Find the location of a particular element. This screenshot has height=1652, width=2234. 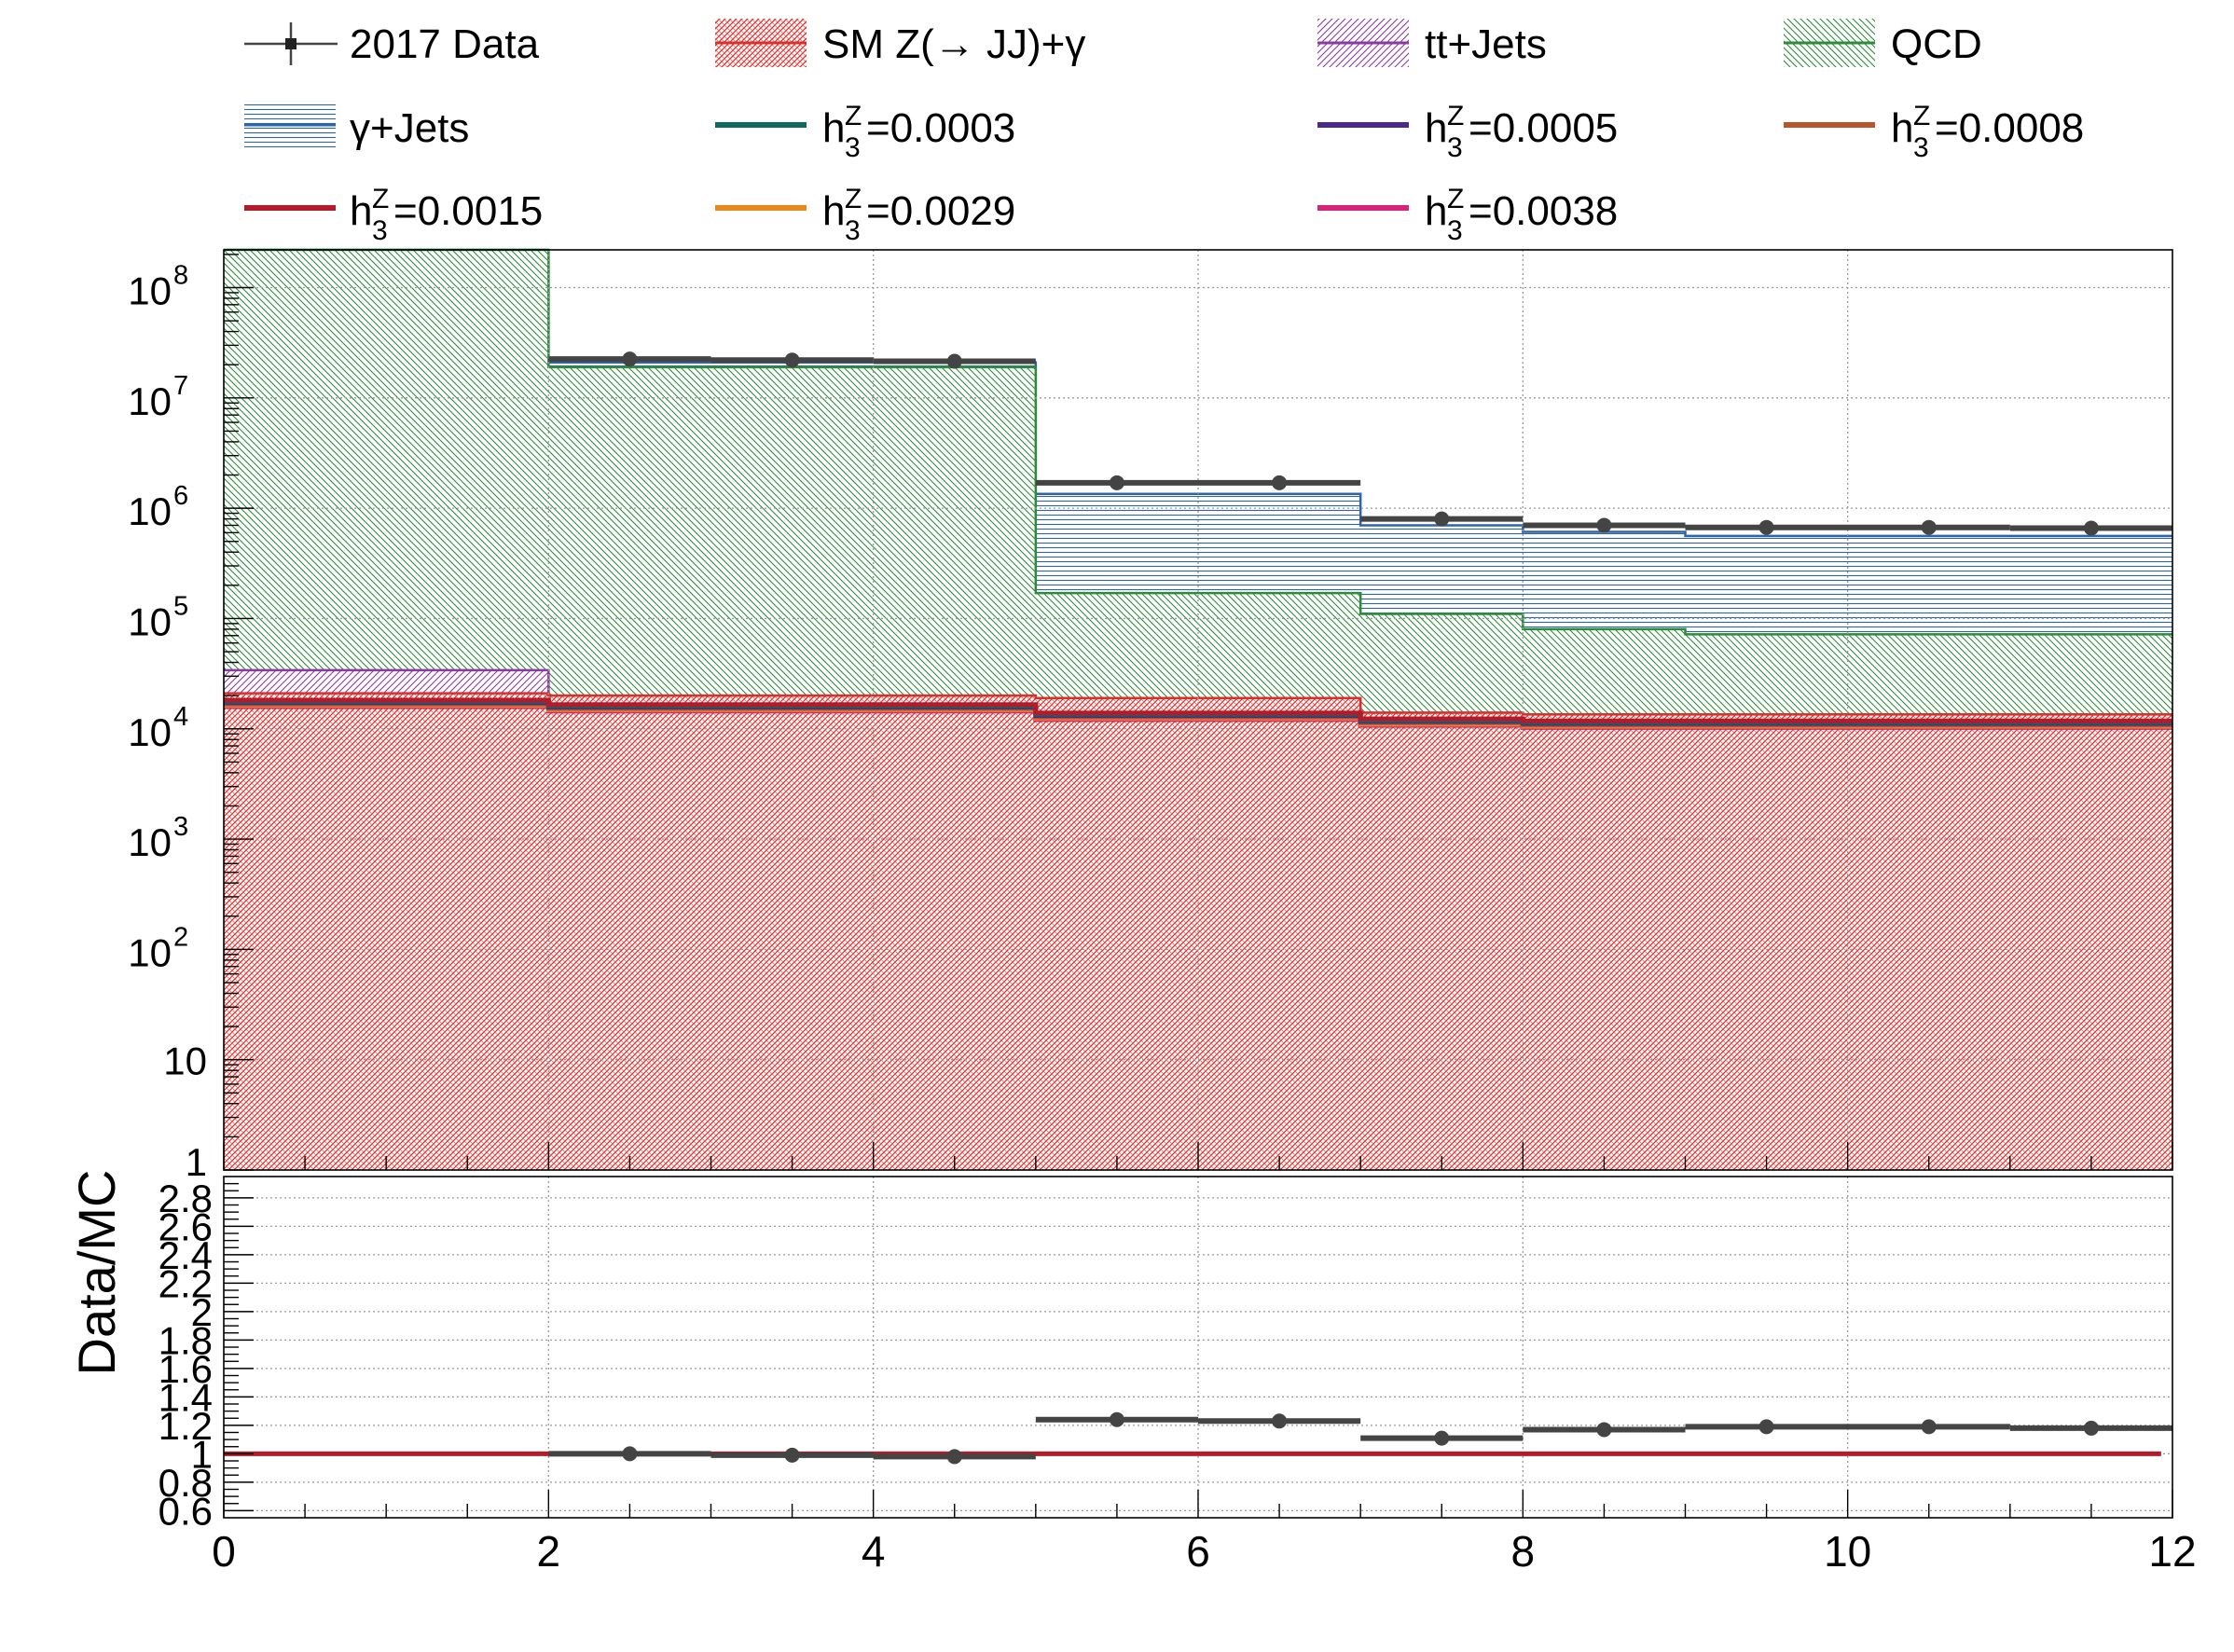

ratio-y-tick-label: 1.8 is located at coordinates (186, 1340).